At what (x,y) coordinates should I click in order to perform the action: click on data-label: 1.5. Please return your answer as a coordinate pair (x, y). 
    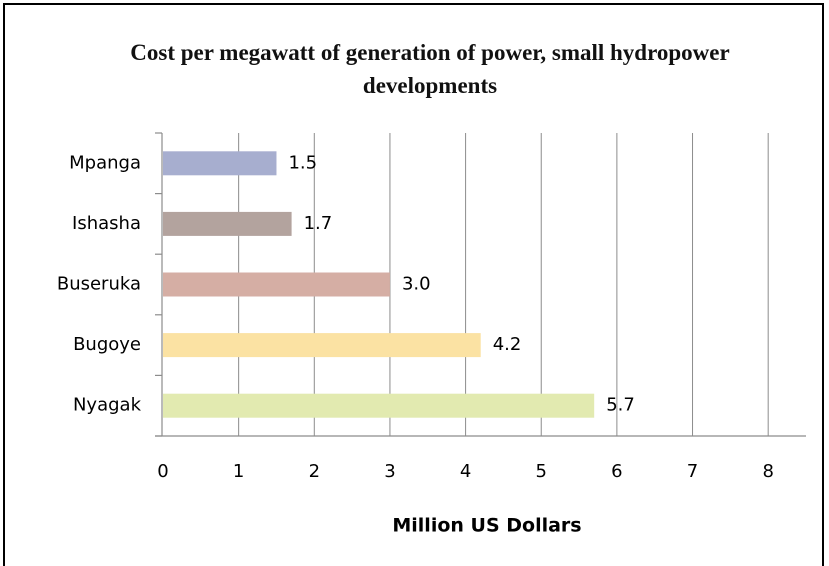
    Looking at the image, I should click on (302, 162).